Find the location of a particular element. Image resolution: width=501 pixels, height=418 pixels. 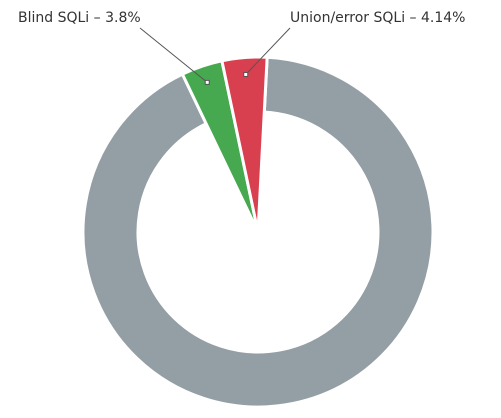

slice-label: Blind SQLi – 3.8% is located at coordinates (79, 18).